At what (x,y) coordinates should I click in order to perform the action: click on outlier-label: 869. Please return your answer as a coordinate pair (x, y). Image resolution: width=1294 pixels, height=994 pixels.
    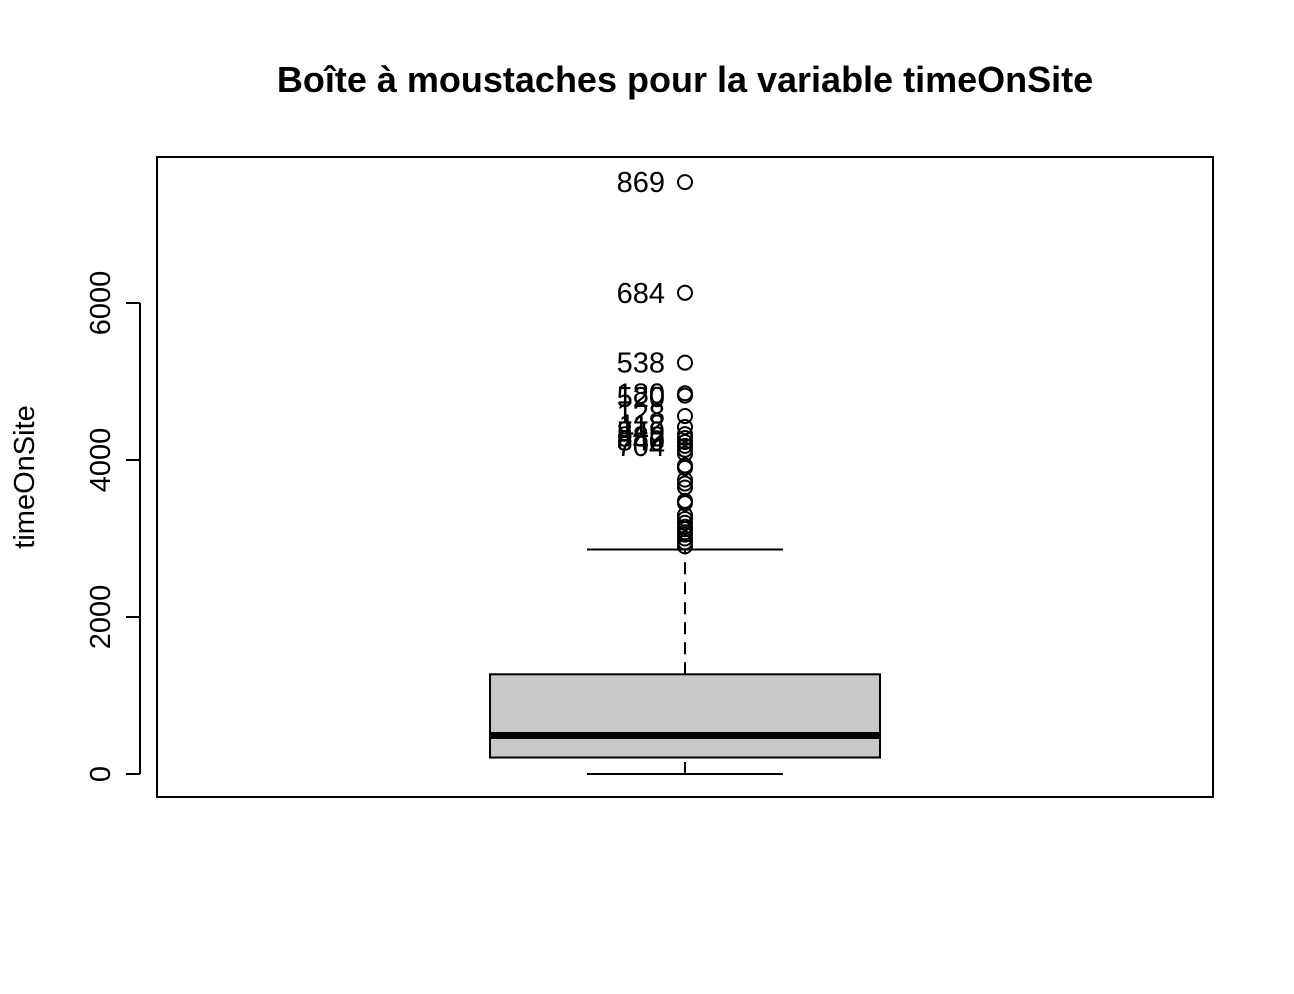
    Looking at the image, I should click on (641, 183).